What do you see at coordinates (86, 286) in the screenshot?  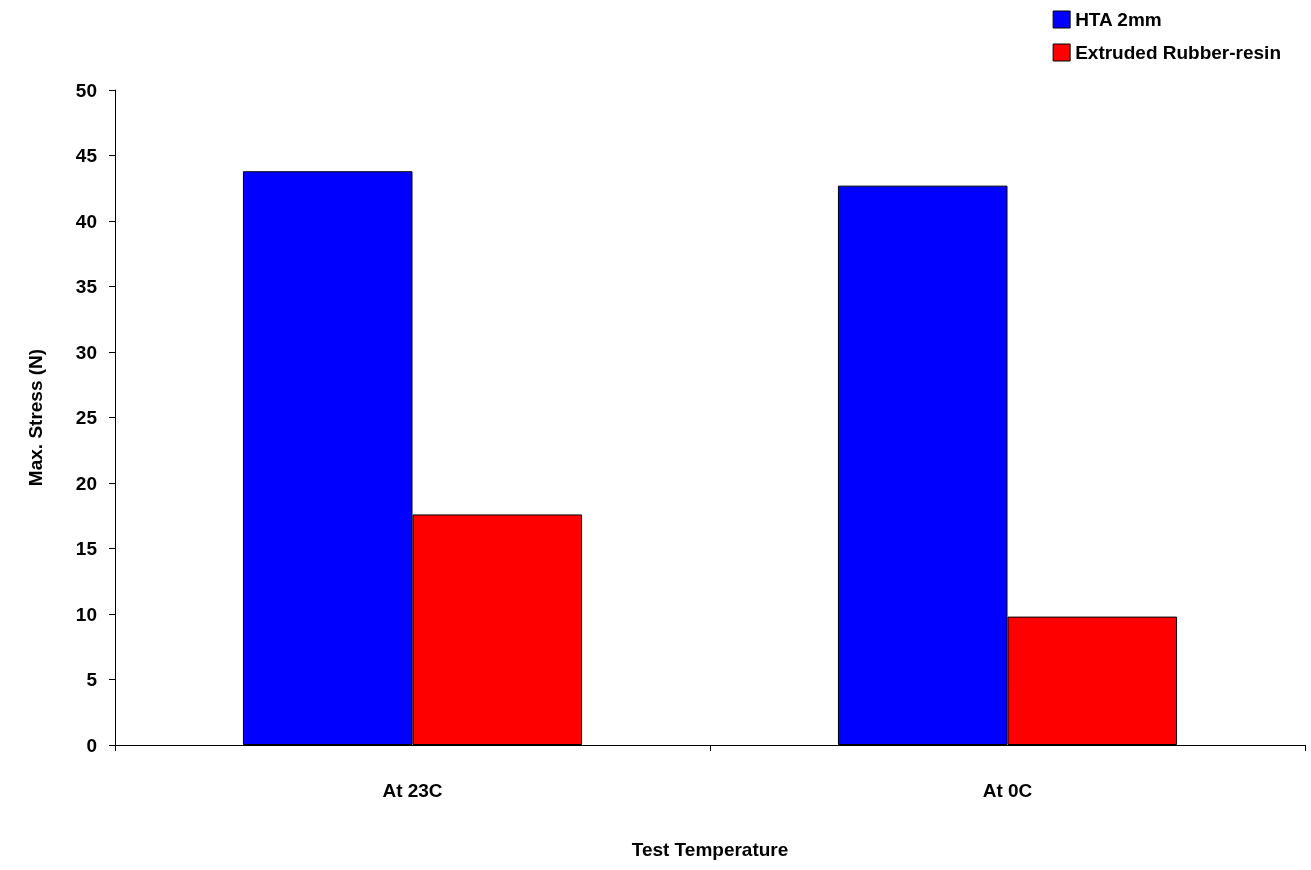 I see `y-tick-label: 35` at bounding box center [86, 286].